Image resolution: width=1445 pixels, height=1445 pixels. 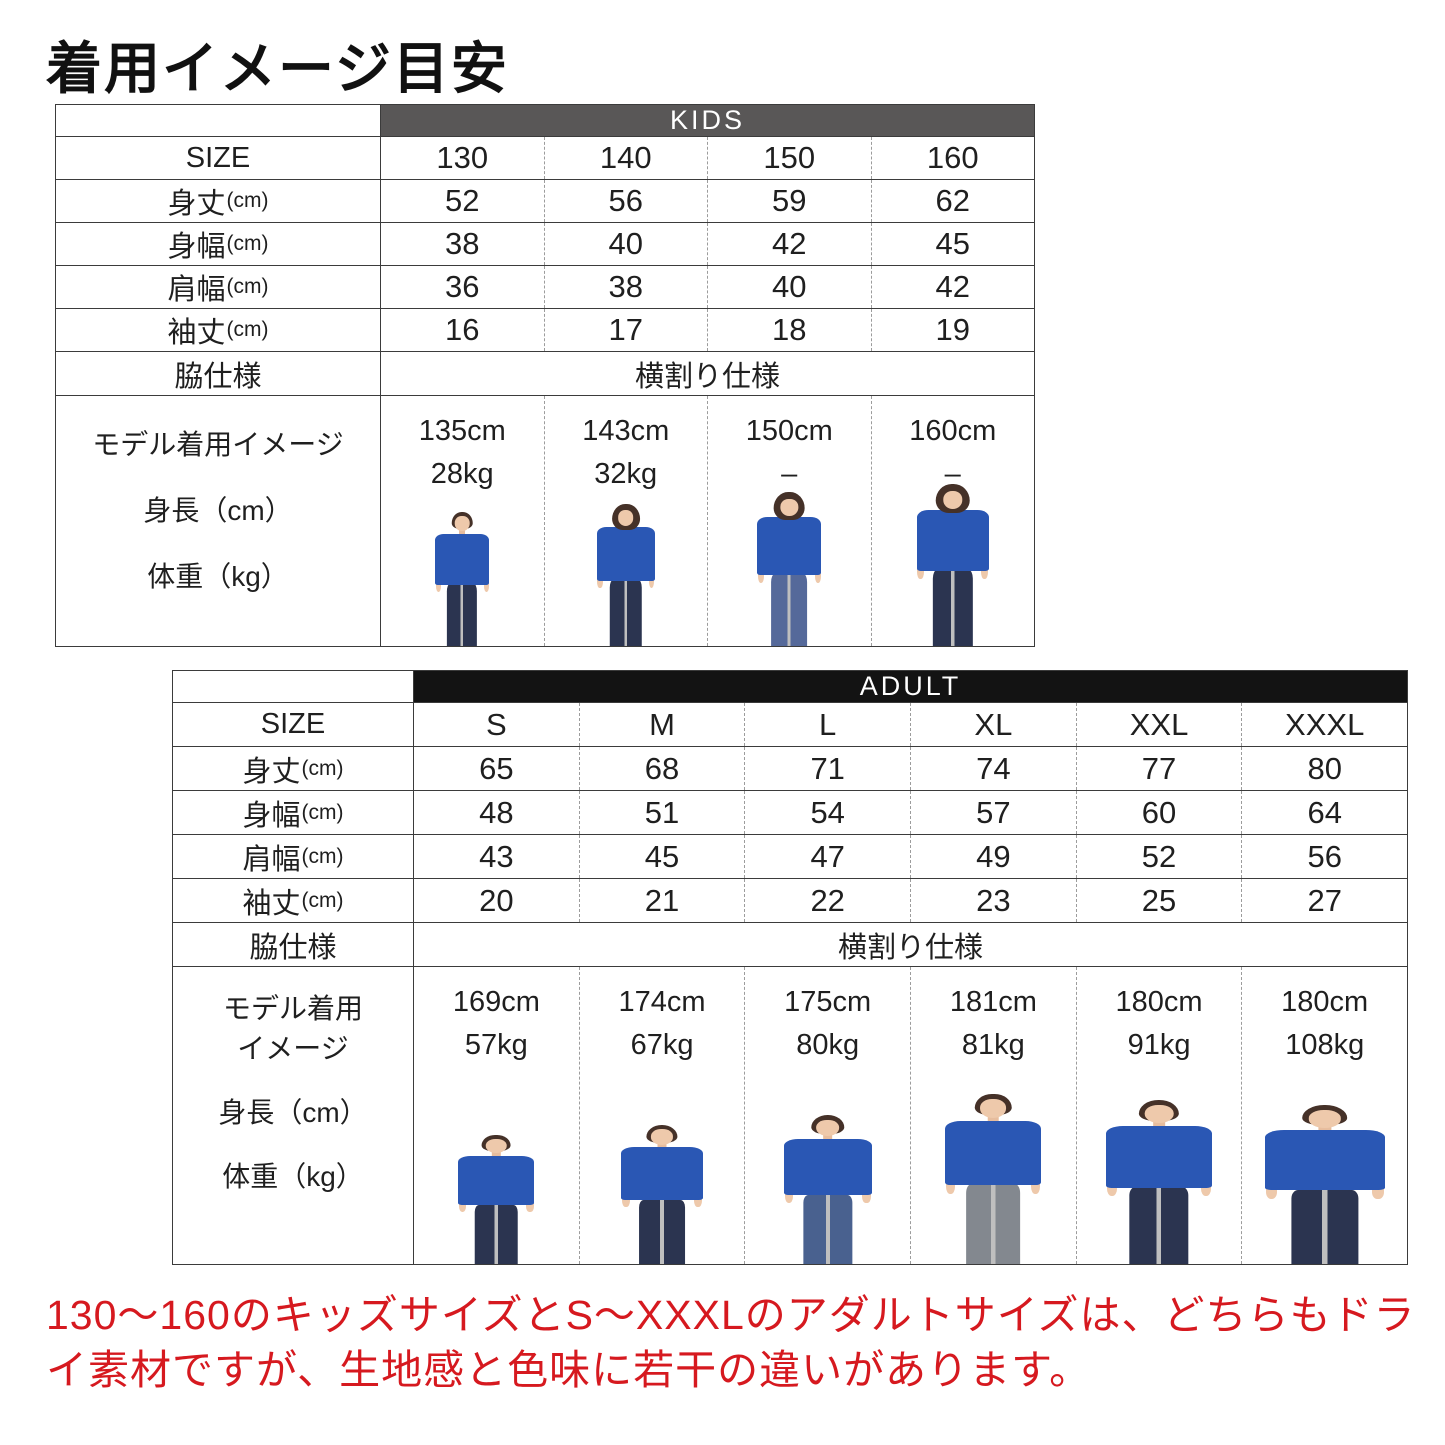 What do you see at coordinates (218, 120) in the screenshot?
I see `kids-header-empty-cell` at bounding box center [218, 120].